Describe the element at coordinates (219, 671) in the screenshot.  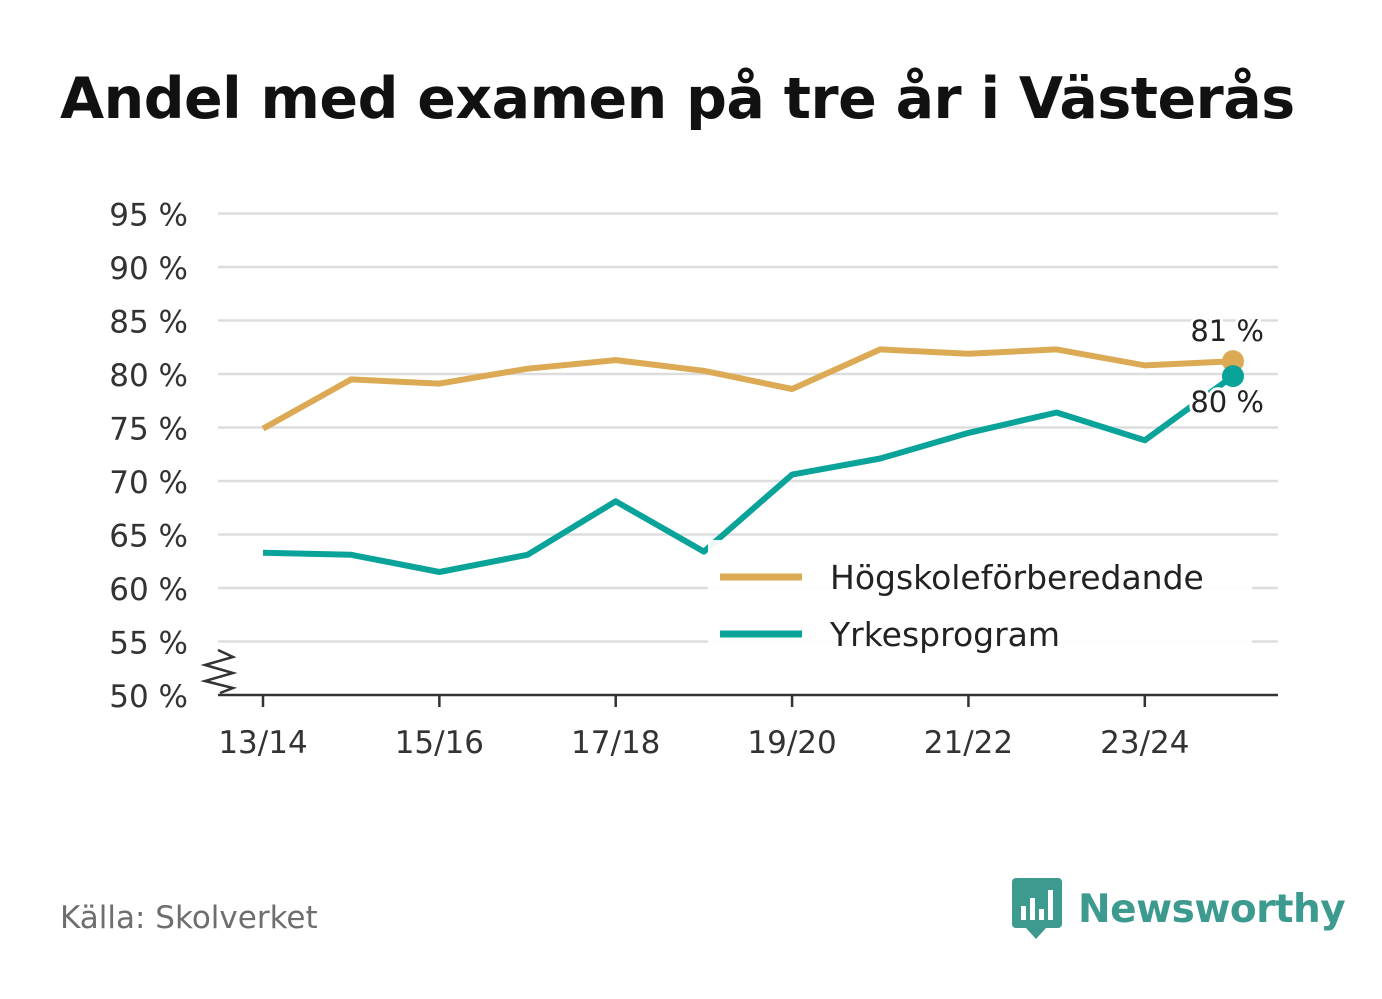
I see `y-axis-break-icon` at that location.